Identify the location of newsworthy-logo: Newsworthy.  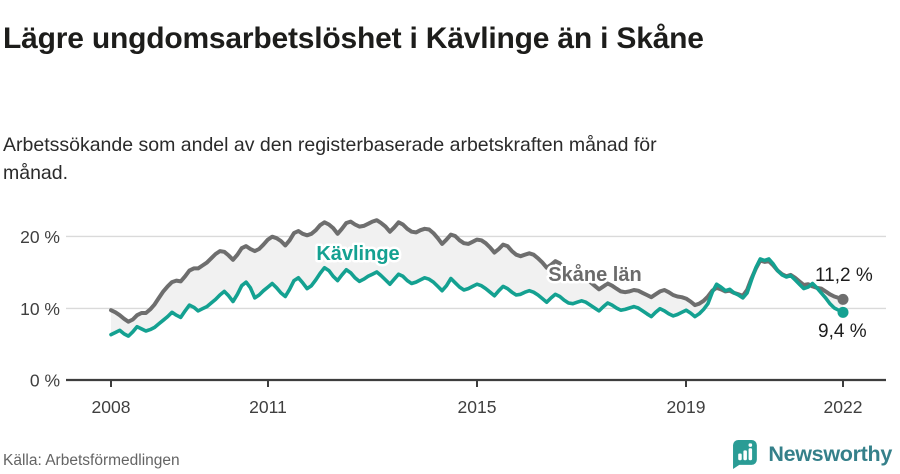
(812, 454).